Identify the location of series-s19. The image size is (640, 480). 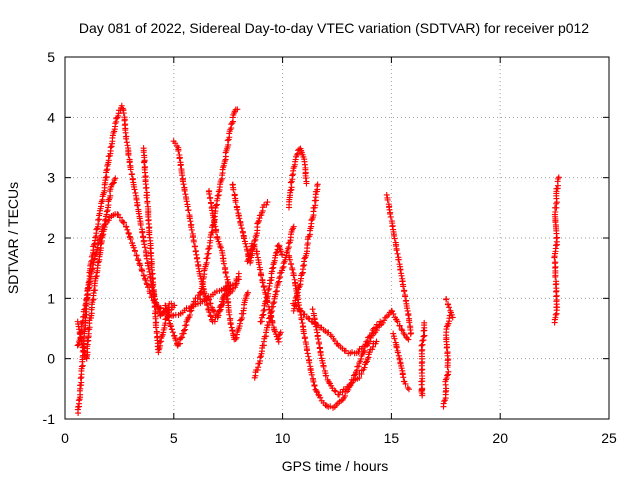
(401, 361).